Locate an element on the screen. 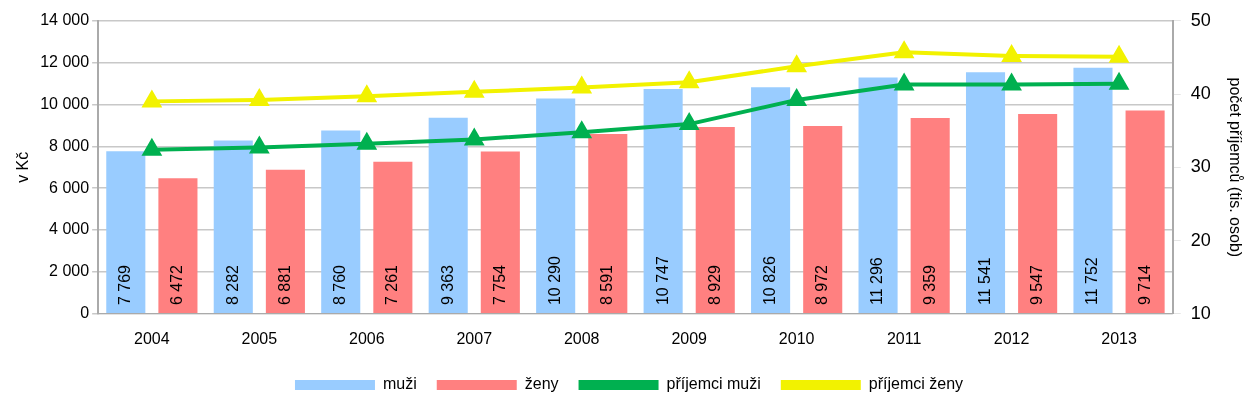 This screenshot has width=1258, height=403. y-tick-label: 6 000 is located at coordinates (69, 187).